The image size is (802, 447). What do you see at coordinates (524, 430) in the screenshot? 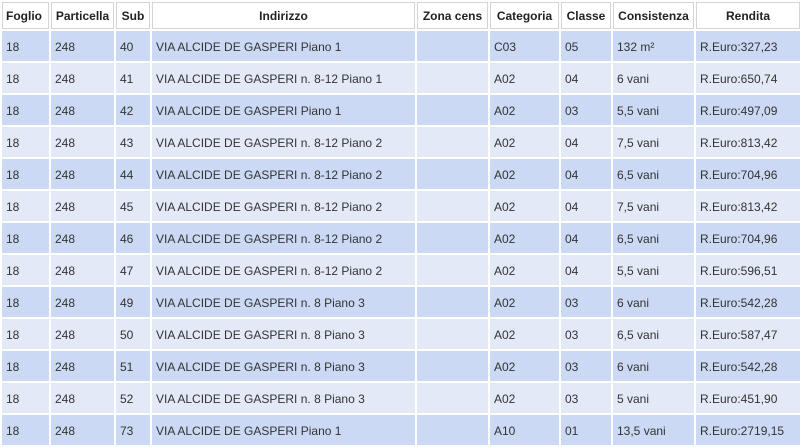
I see `table-cell: A10` at bounding box center [524, 430].